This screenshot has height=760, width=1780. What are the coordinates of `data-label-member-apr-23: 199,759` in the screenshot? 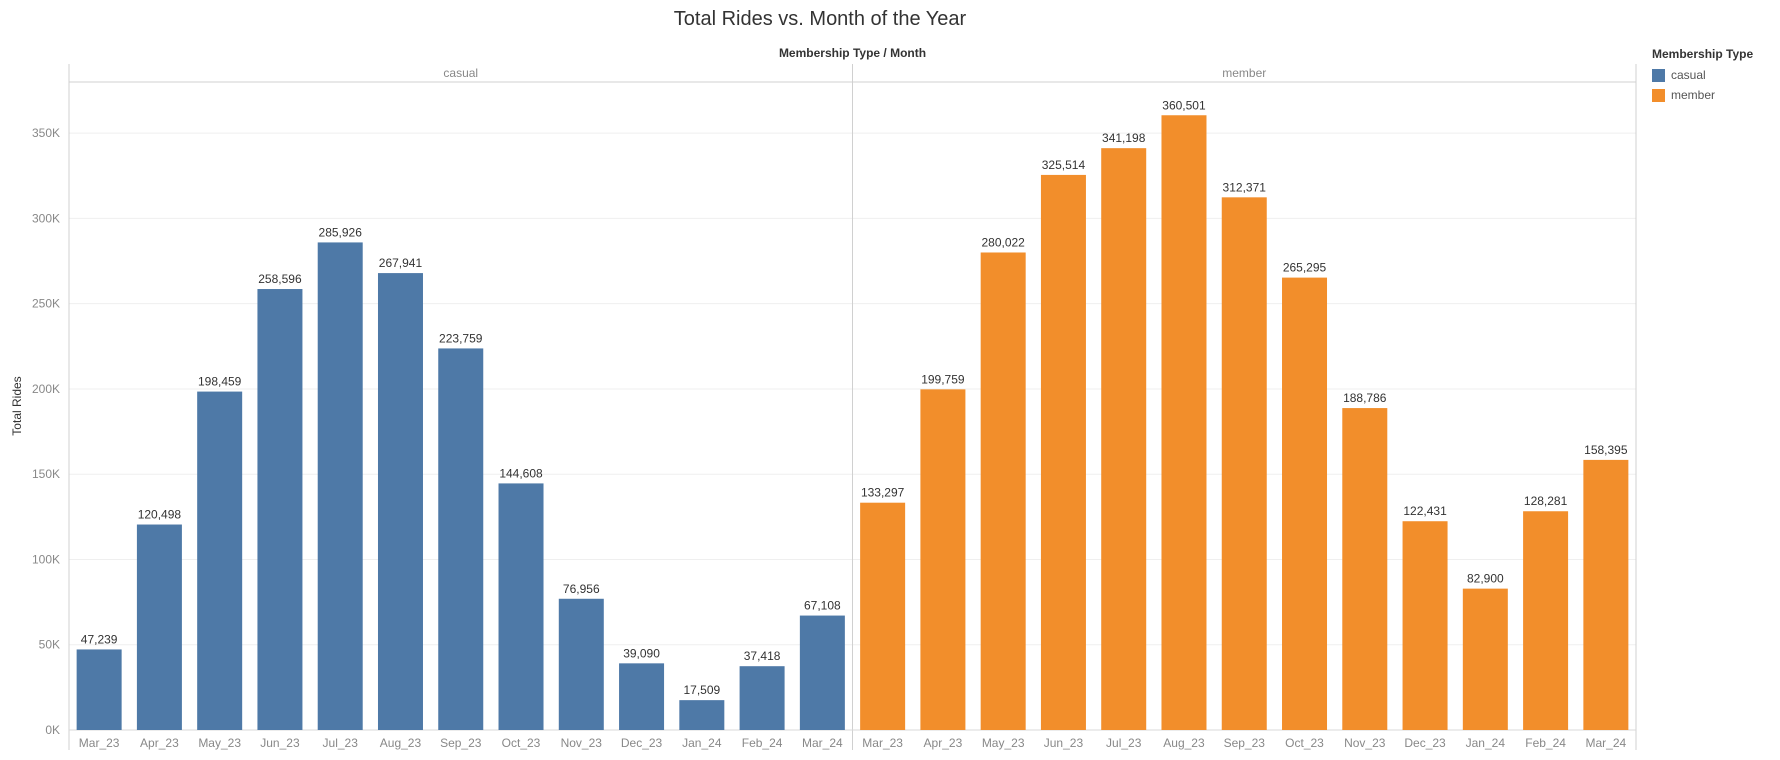 It's located at (943, 379).